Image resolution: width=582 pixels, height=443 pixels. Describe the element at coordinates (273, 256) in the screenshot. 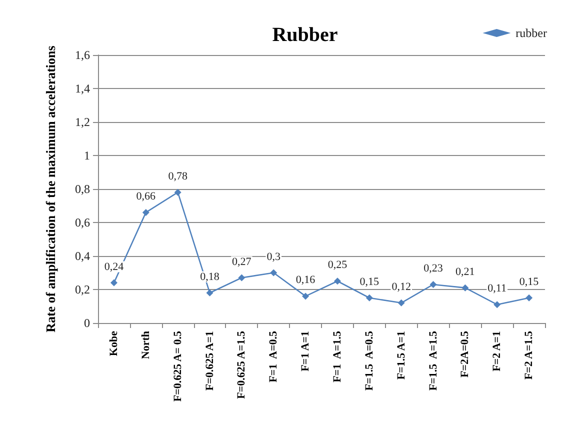

I see `data-label: 0,3` at that location.